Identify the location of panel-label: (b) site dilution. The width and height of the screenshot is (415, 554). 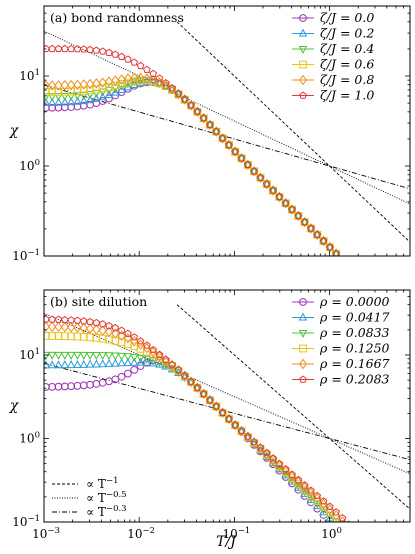
(98, 301).